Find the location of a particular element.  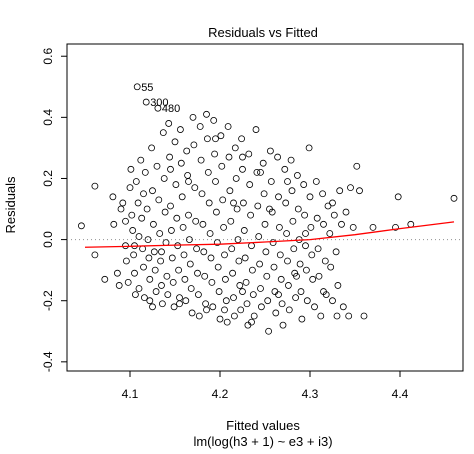

x-axis-title: Fitted values is located at coordinates (263, 425).